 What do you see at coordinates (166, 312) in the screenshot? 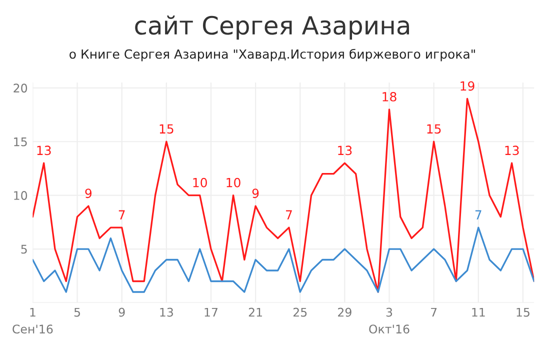
I see `x-tick-label: 13` at bounding box center [166, 312].